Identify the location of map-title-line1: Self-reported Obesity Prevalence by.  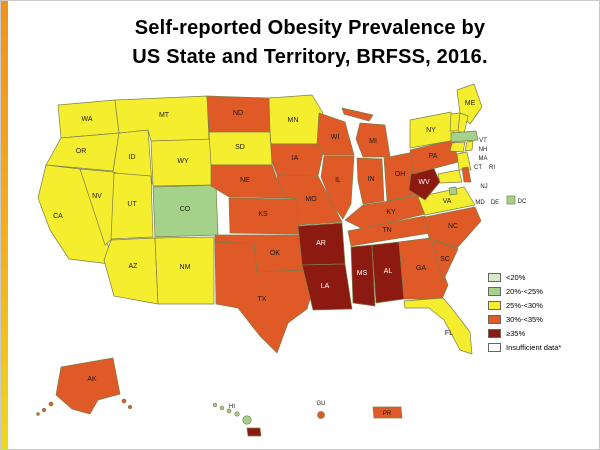
(310, 28).